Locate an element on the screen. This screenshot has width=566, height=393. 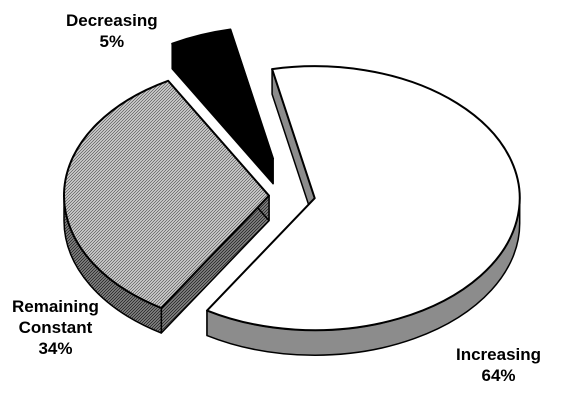
slice-label-increasing: Increasing 64% is located at coordinates (499, 365).